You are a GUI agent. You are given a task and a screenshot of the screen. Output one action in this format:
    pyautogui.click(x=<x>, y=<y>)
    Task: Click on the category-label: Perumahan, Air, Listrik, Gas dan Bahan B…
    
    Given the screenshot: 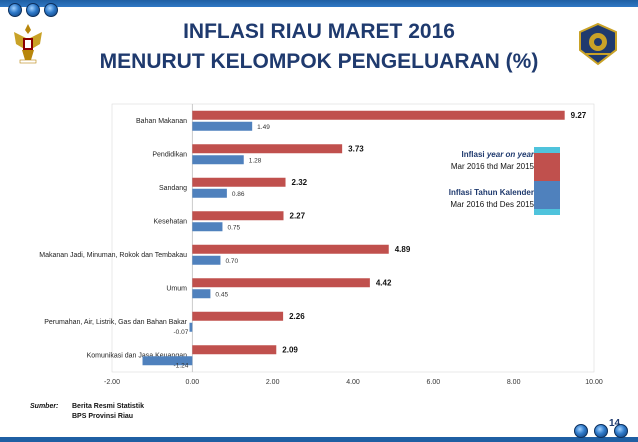 What is the action you would take?
    pyautogui.click(x=115, y=322)
    